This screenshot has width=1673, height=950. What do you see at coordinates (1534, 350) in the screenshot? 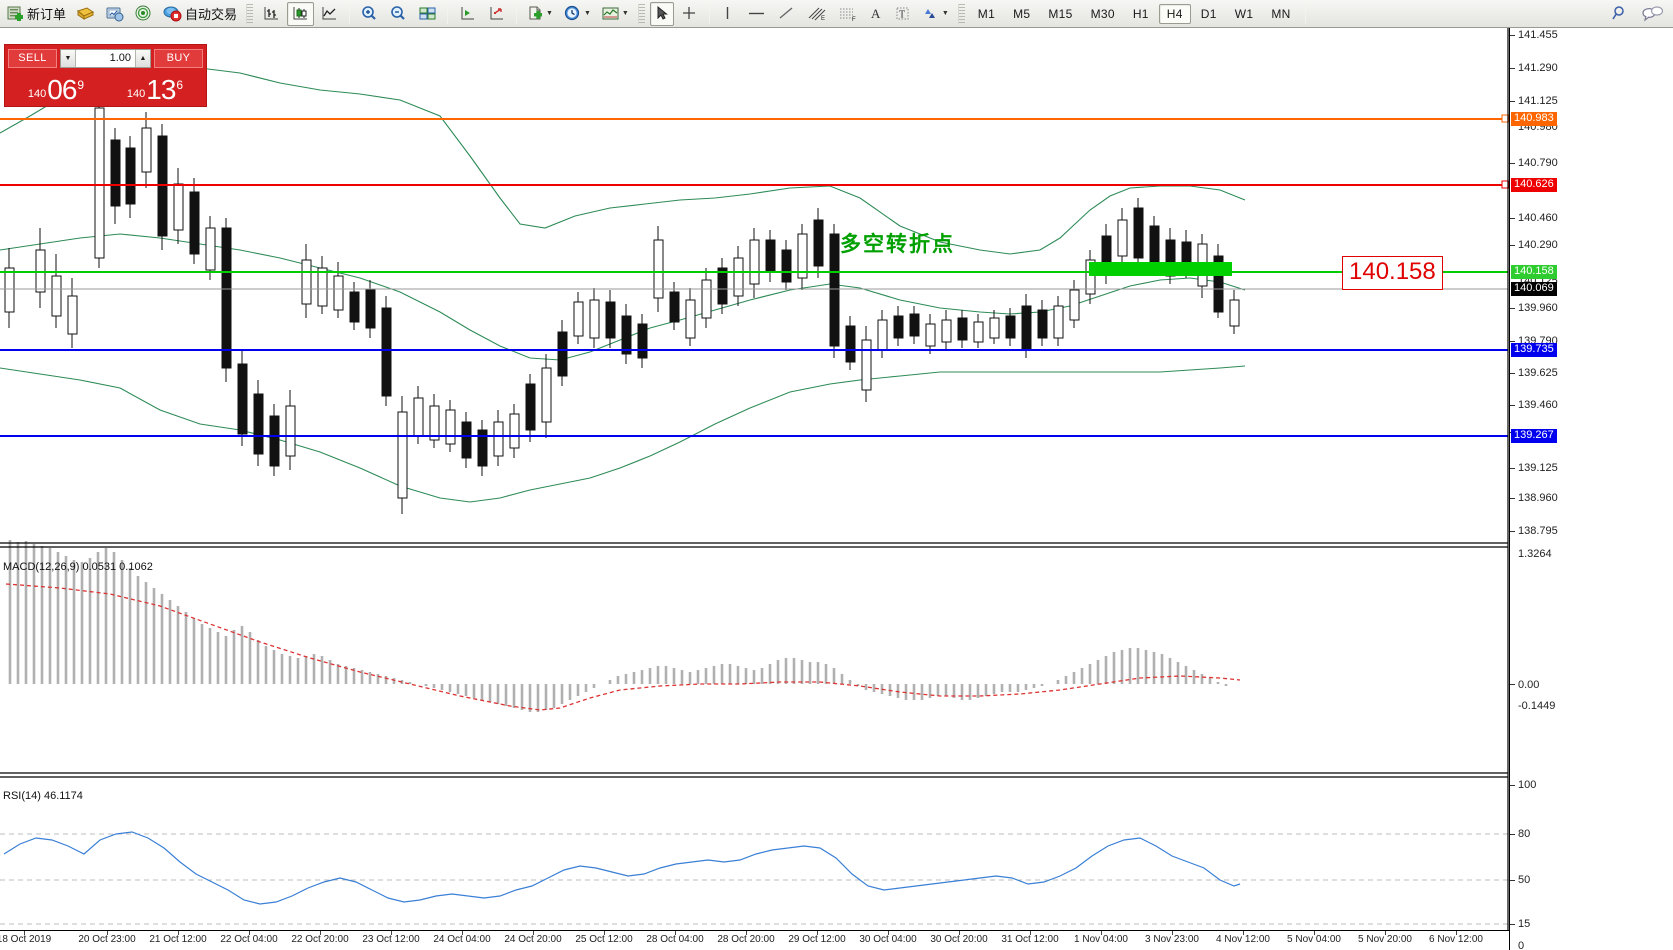
I see `level-badge-139735: 139.735` at bounding box center [1534, 350].